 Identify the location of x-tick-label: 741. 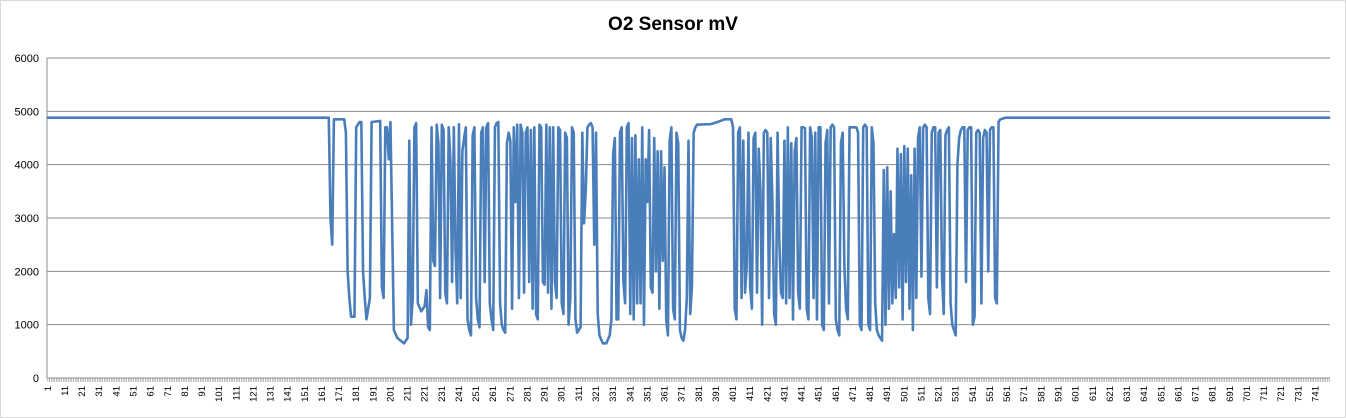
(1315, 394).